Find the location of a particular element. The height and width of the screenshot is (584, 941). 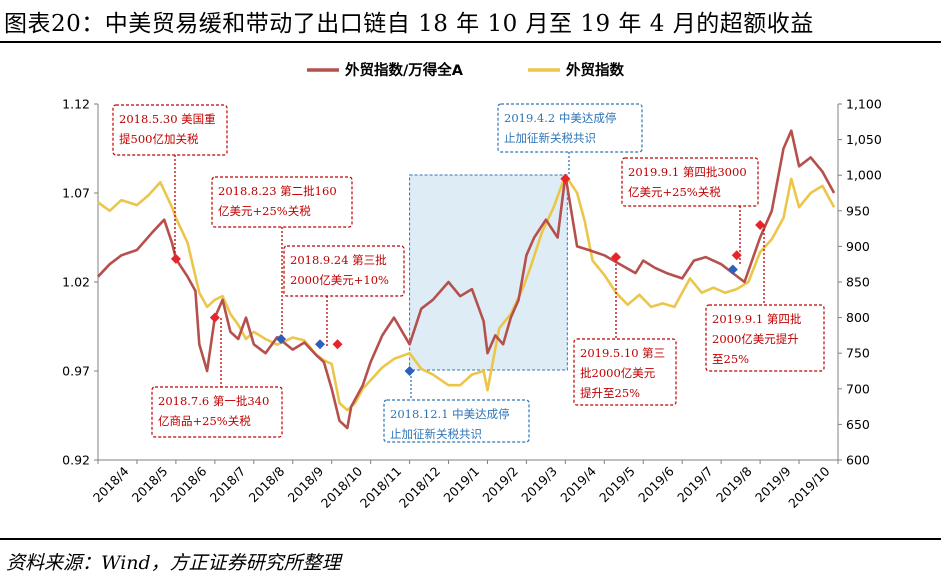

annotation-text: 2000亿美元+10% is located at coordinates (339, 280).